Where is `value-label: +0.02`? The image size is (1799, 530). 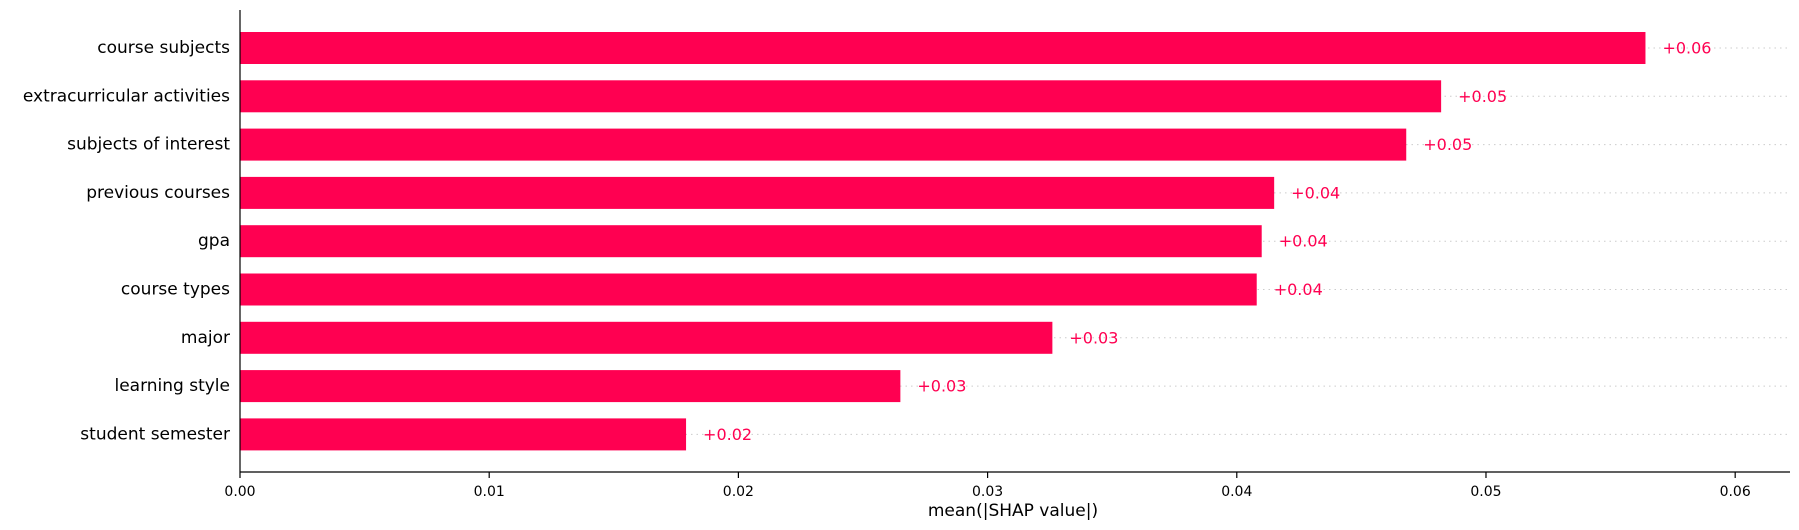
value-label: +0.02 is located at coordinates (727, 434).